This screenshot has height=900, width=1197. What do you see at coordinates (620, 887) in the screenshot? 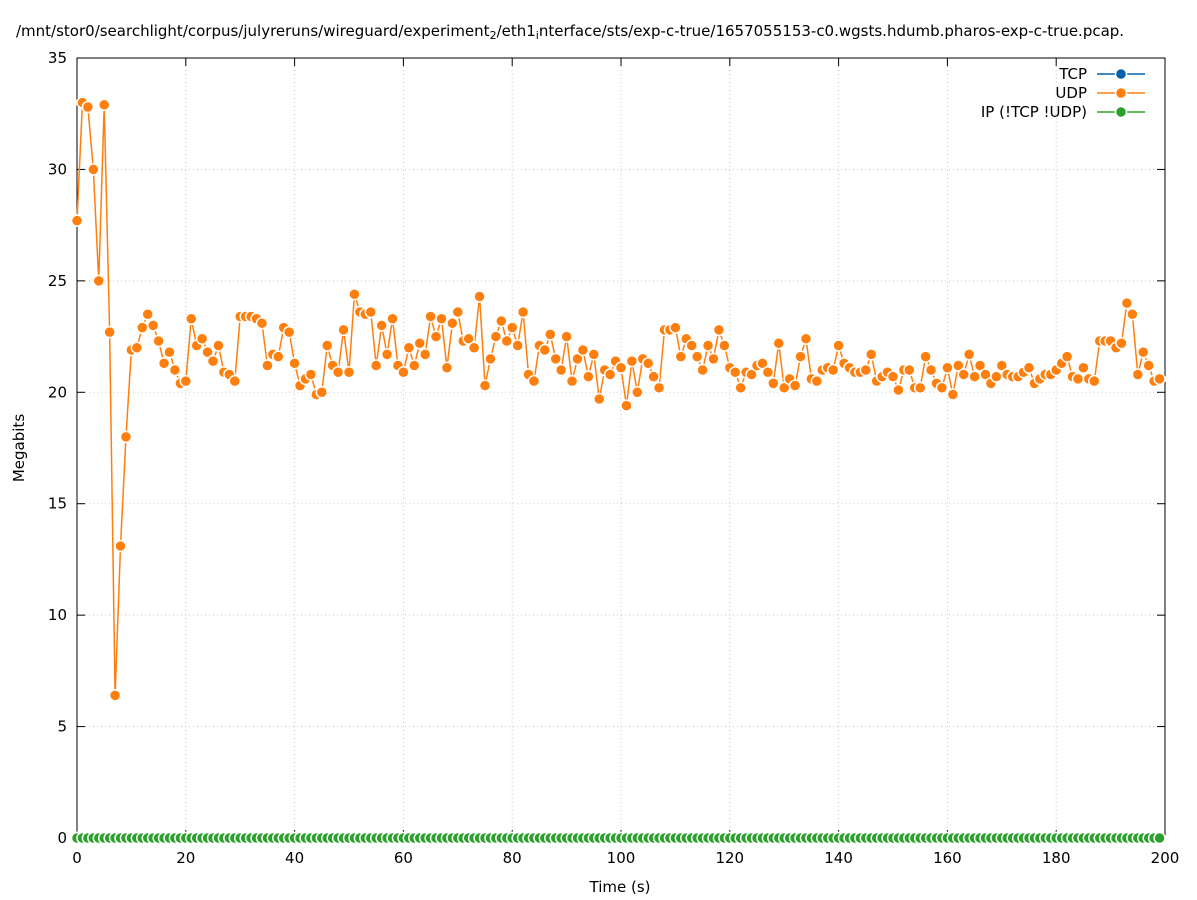
I see `x-axis-label: Time (s)` at bounding box center [620, 887].